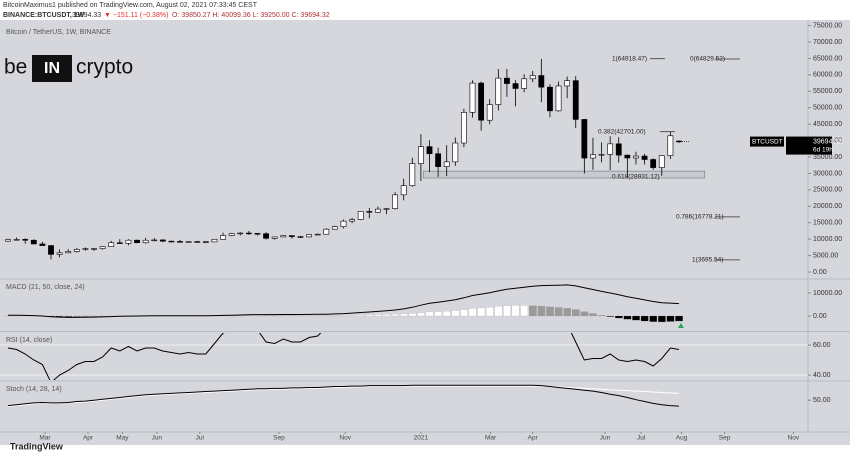  Describe the element at coordinates (279, 438) in the screenshot. I see `x-tick-label: Sep` at that location.